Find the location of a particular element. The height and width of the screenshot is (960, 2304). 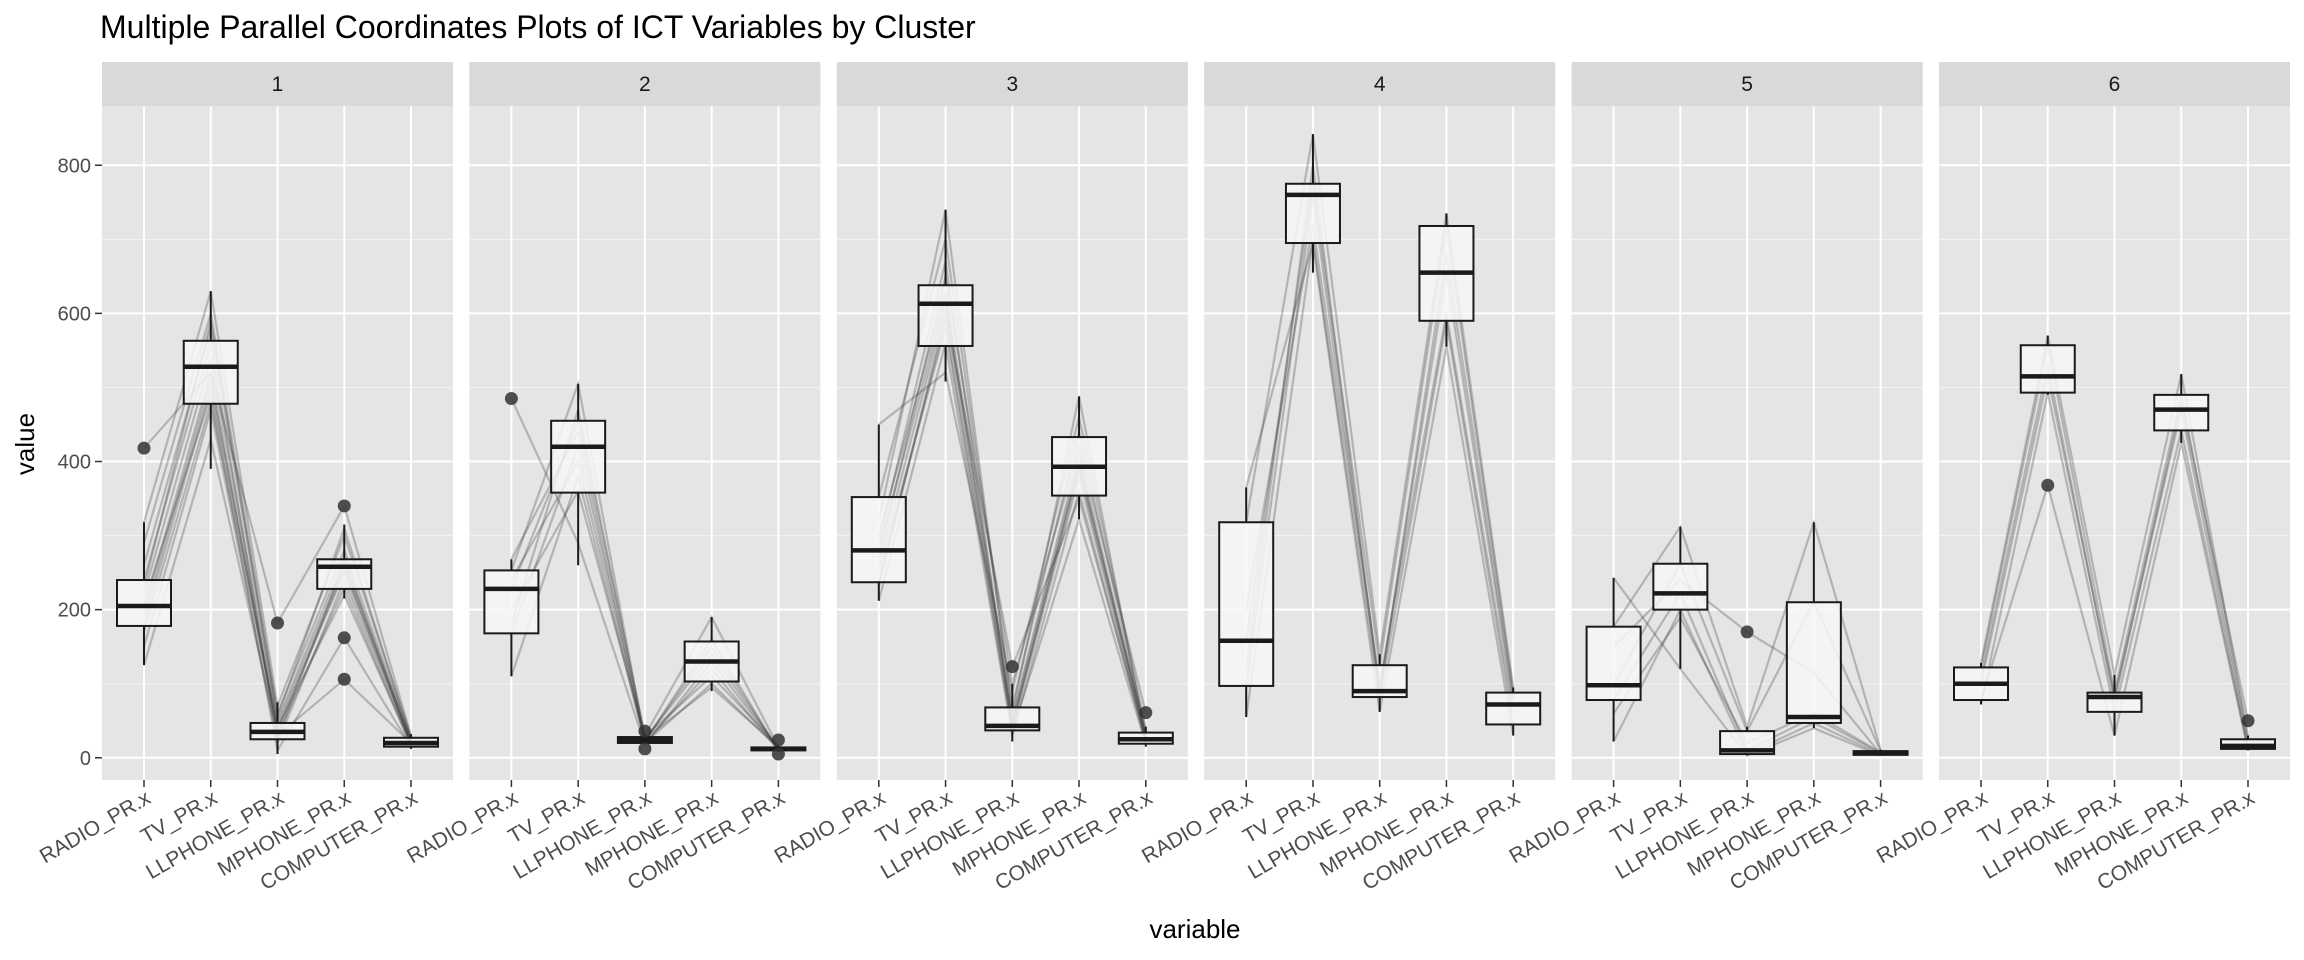

panel-strip-label: 1 is located at coordinates (278, 84).